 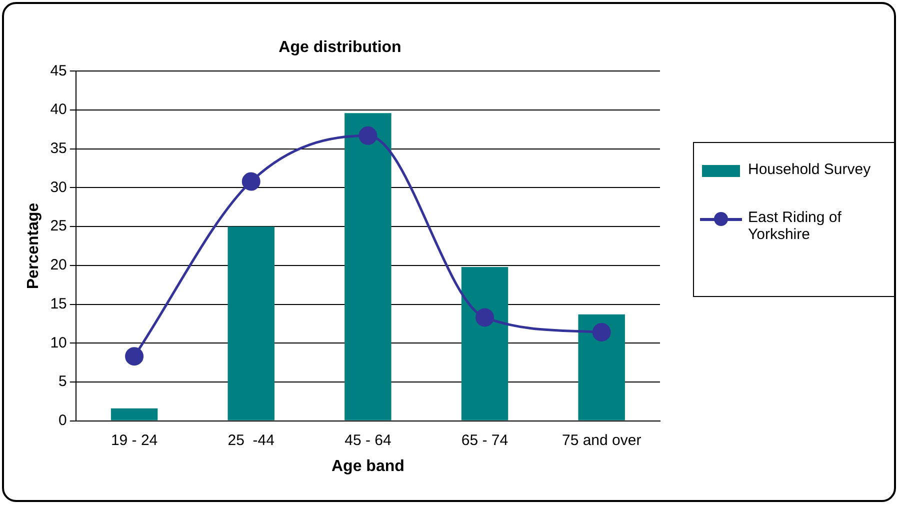 I want to click on y-tick-label: 40, so click(x=58, y=109).